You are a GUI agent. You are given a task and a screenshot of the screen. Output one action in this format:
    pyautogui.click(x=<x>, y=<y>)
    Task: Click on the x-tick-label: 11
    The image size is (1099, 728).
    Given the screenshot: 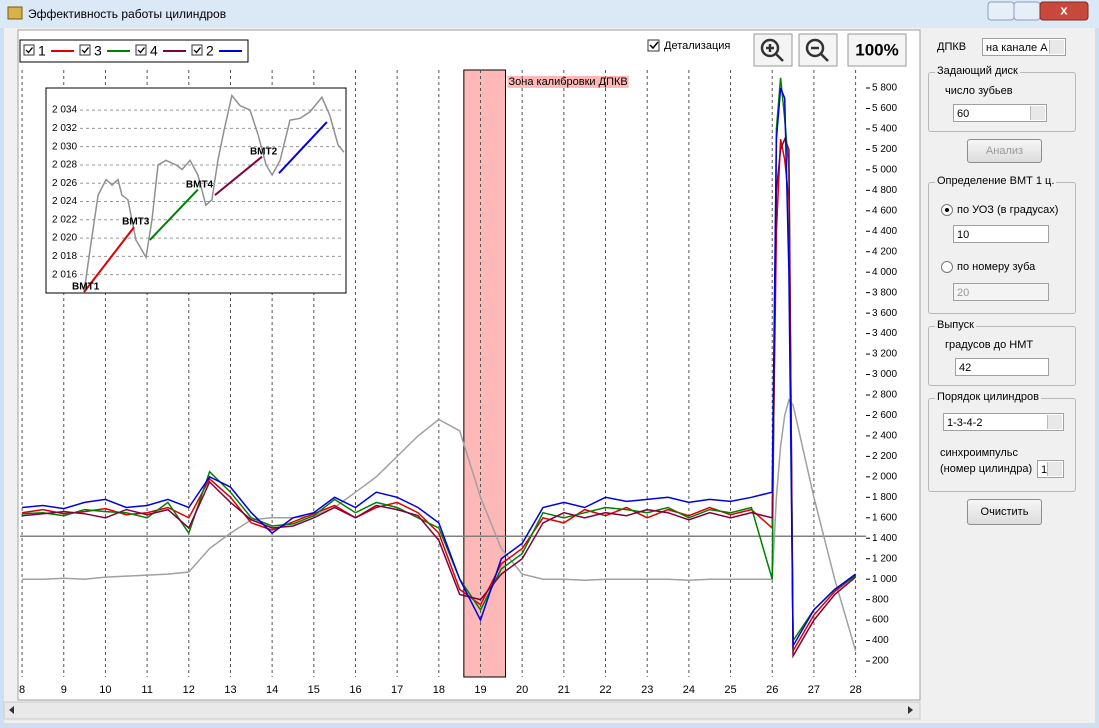 What is the action you would take?
    pyautogui.click(x=146, y=690)
    